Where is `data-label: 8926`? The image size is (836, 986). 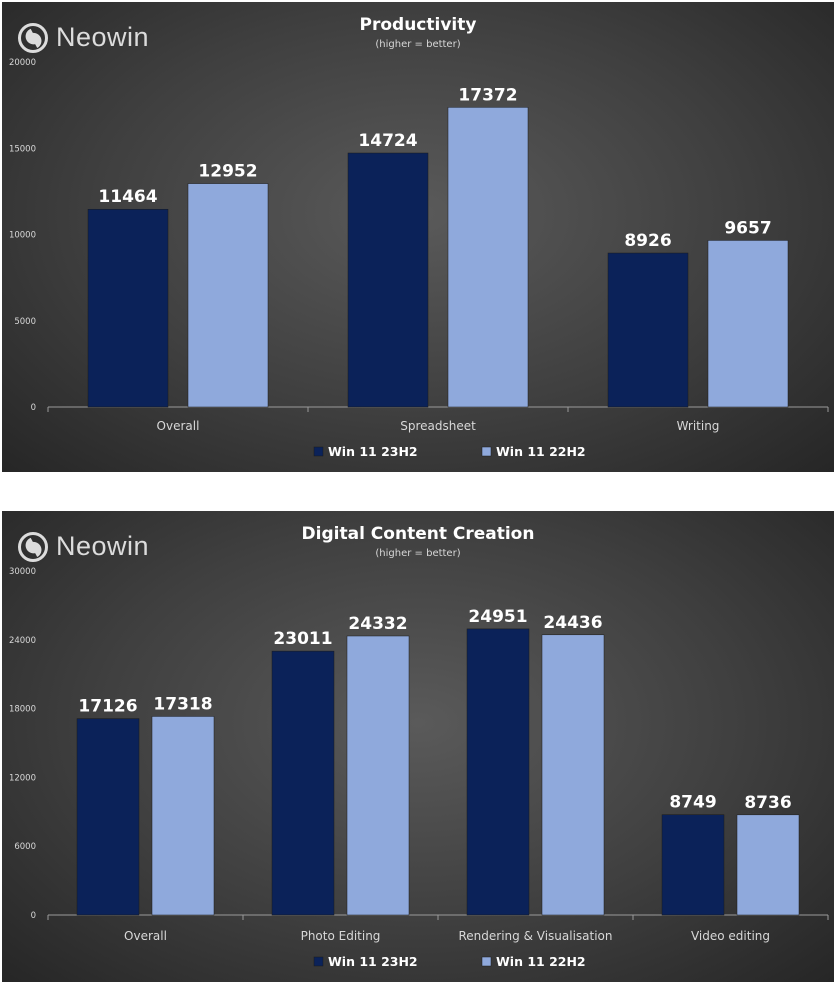 data-label: 8926 is located at coordinates (647, 241).